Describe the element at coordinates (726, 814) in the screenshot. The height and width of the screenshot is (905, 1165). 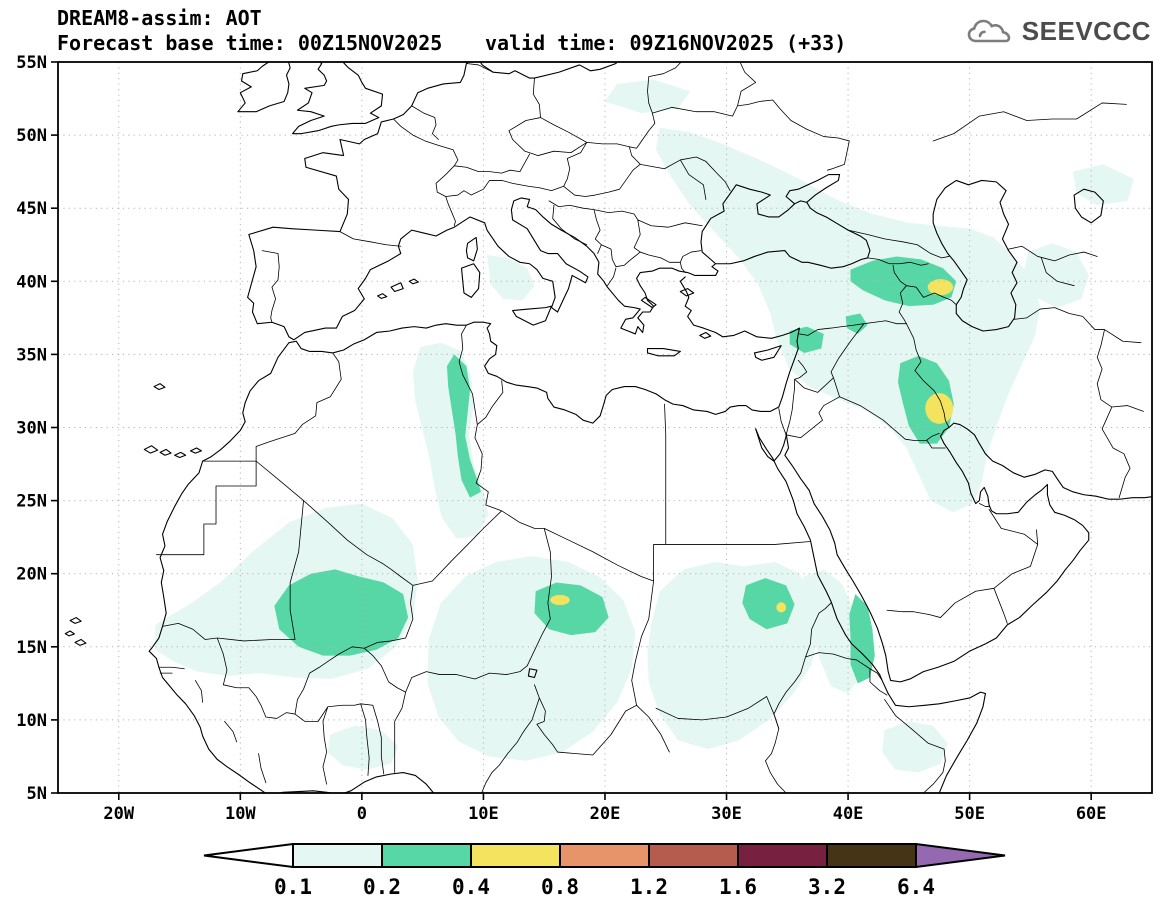
I see `lon-label: 30E` at that location.